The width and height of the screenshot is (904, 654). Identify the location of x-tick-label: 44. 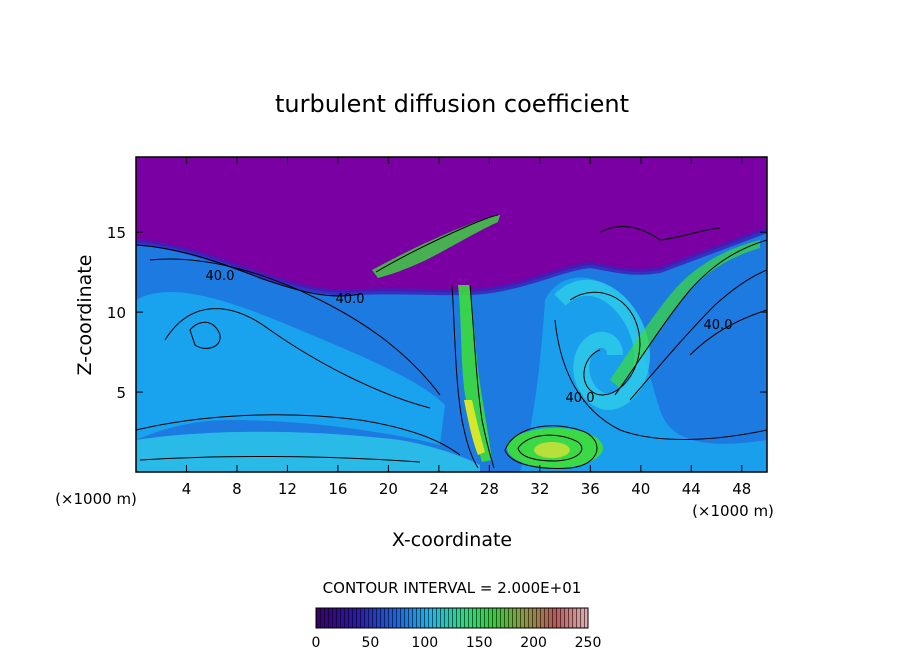
(691, 489).